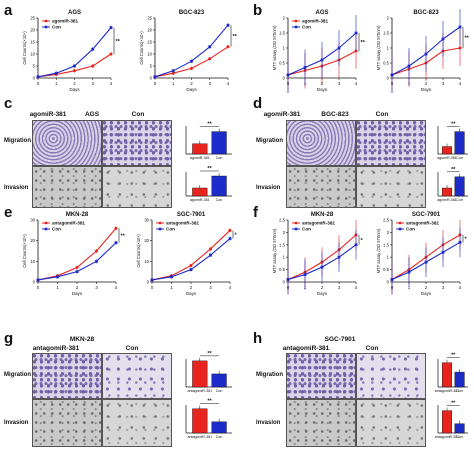 The height and width of the screenshot is (452, 474). Describe the element at coordinates (306, 348) in the screenshot. I see `panel-h-col-treat: antagomiR-381` at that location.